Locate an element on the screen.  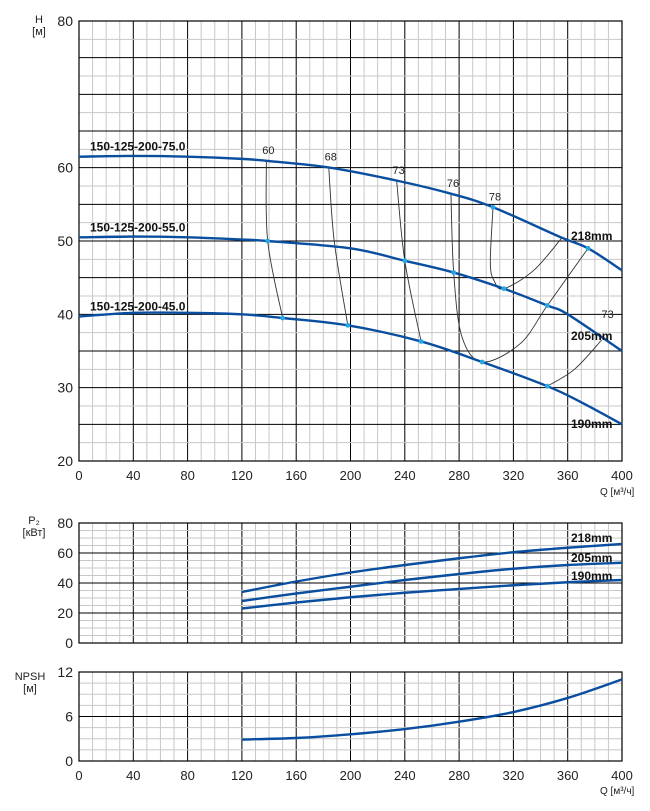
p2-unit: [кВт] is located at coordinates (34, 533).